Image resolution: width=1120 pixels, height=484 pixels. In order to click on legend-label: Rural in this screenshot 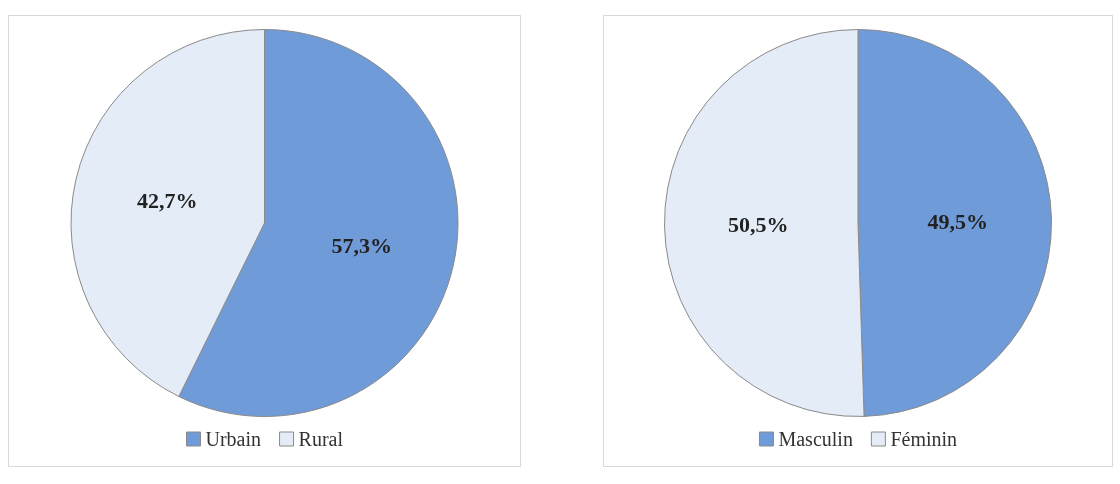, I will do `click(321, 439)`.